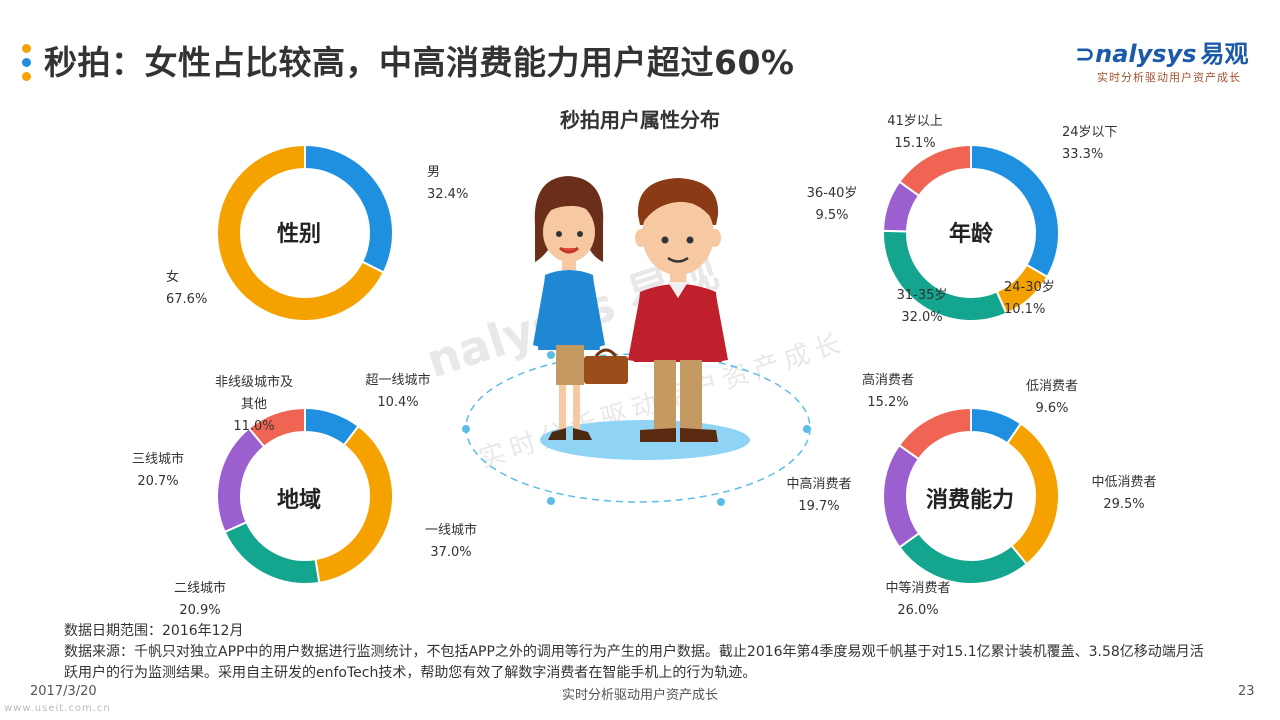 The height and width of the screenshot is (720, 1280). Describe the element at coordinates (1029, 287) in the screenshot. I see `slice-label-name: 24-30岁` at that location.